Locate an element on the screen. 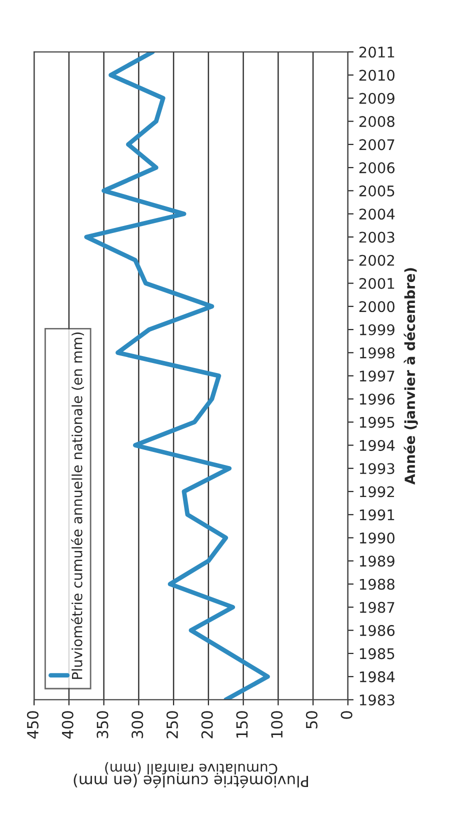  x-tick-label: 150 is located at coordinates (242, 724).